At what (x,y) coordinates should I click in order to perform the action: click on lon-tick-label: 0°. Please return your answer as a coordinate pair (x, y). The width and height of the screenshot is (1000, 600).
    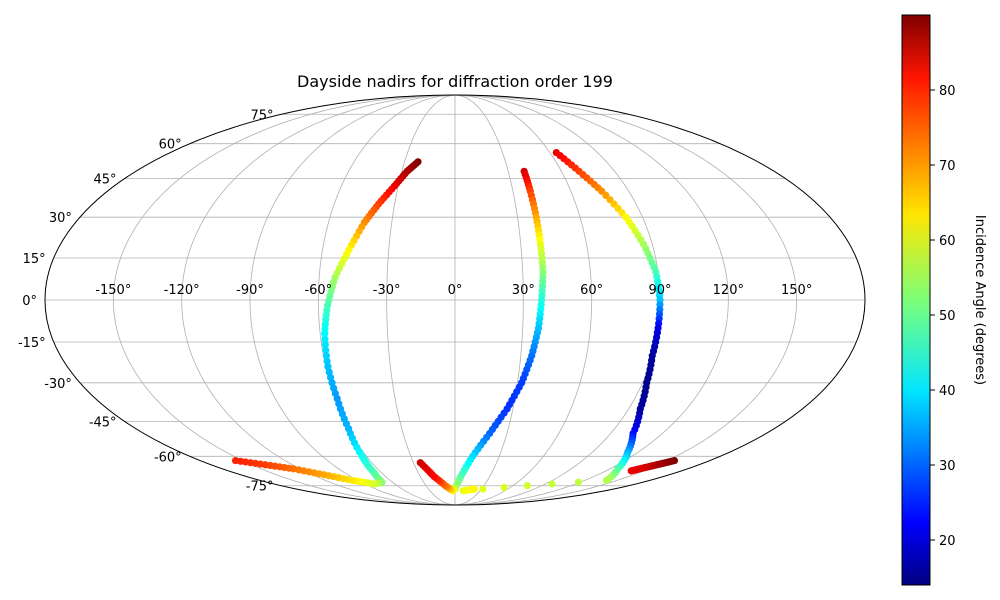
    Looking at the image, I should click on (455, 290).